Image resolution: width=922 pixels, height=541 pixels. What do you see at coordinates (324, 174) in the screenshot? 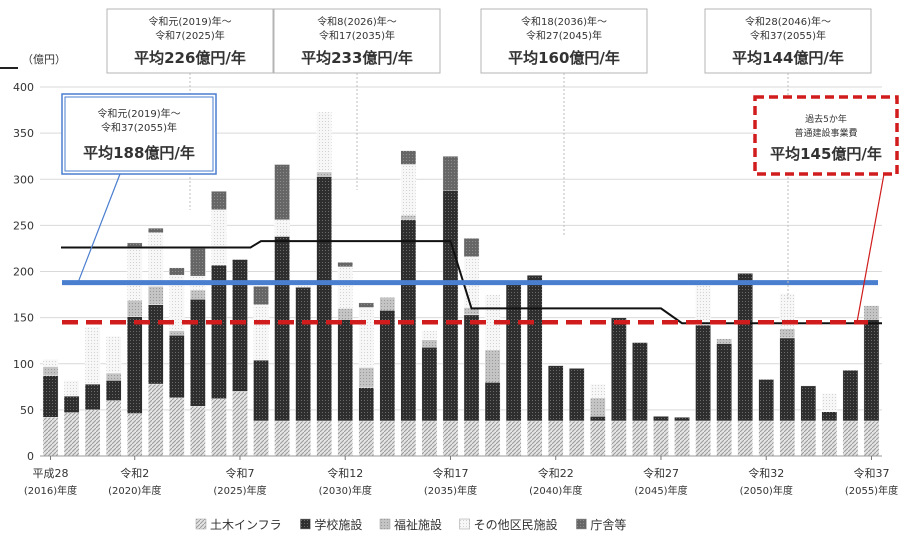
I see `bar-welfare-2029` at bounding box center [324, 174].